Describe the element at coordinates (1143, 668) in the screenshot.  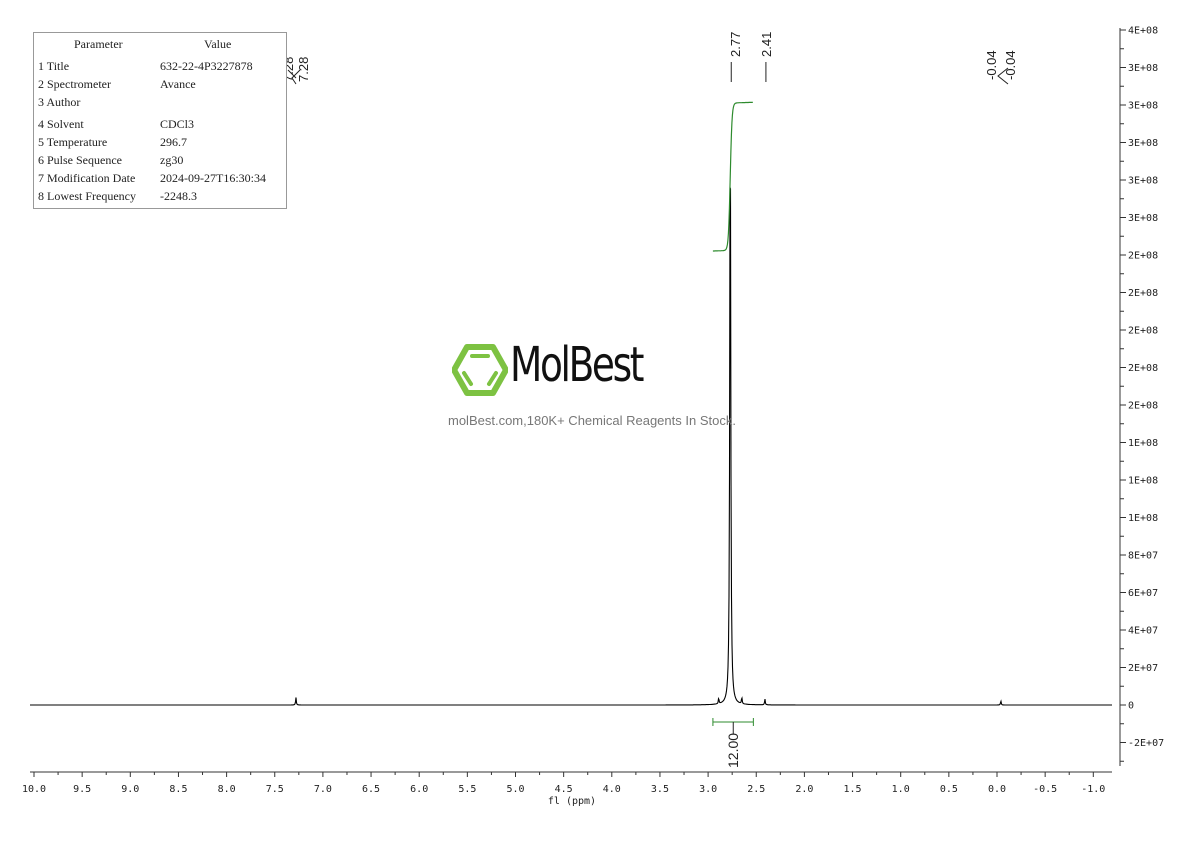
I see `y-tick-label: 2E+07` at that location.